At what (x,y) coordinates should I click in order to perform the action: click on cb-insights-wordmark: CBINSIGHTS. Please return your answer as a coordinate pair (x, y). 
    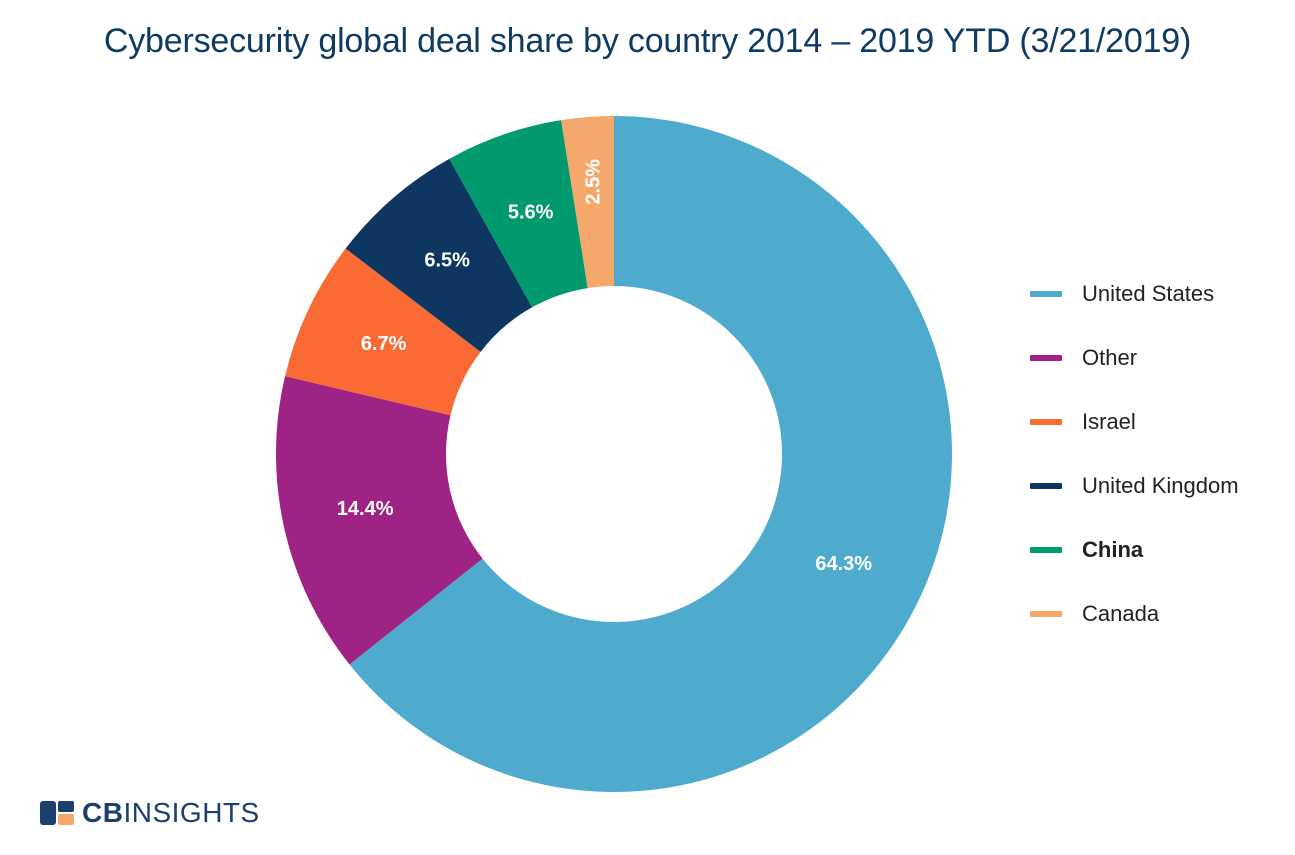
    Looking at the image, I should click on (171, 813).